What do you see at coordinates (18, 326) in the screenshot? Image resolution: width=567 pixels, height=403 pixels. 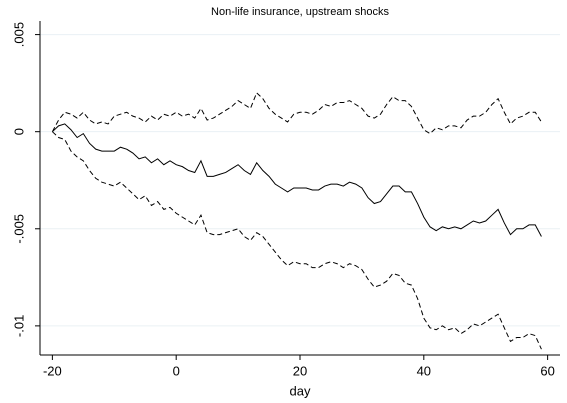 I see `y-tick-label: -.01` at bounding box center [18, 326].